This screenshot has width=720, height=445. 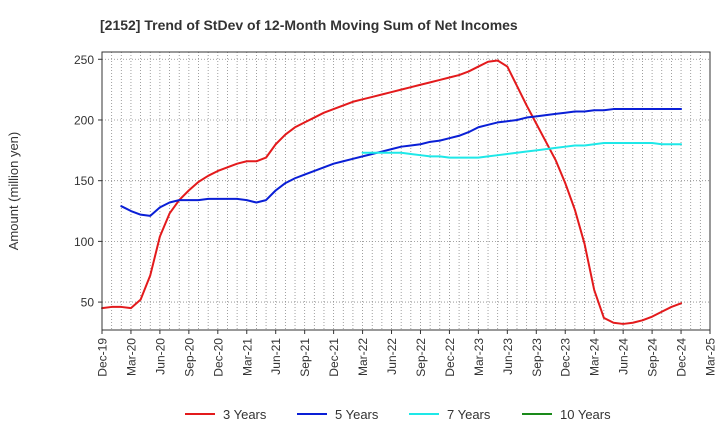 What do you see at coordinates (334, 357) in the screenshot?
I see `x-tick-label: Dec-21` at bounding box center [334, 357].